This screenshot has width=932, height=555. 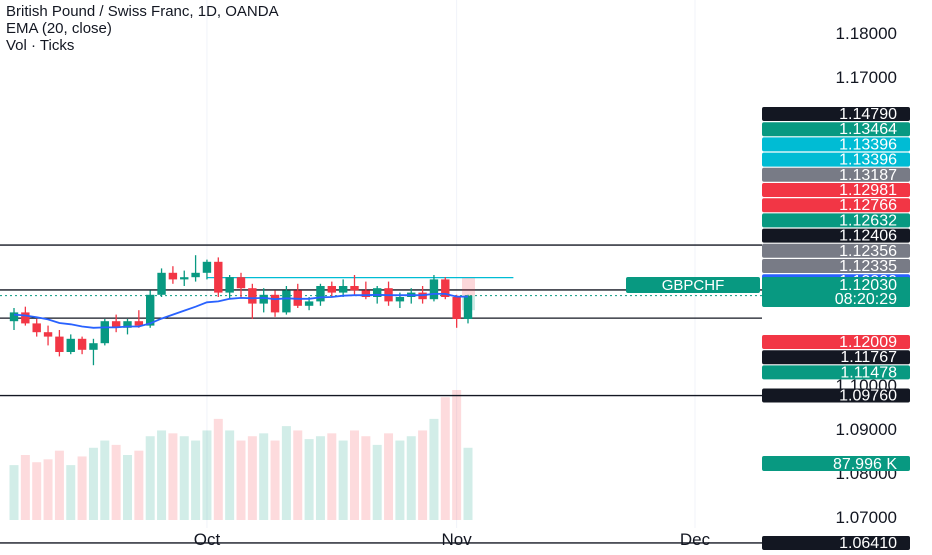 I want to click on symbol-tag-text: GBPCHF, so click(x=693, y=285).